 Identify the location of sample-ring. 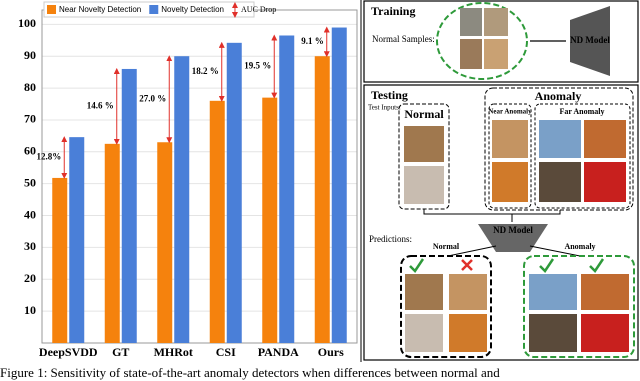
(482, 41).